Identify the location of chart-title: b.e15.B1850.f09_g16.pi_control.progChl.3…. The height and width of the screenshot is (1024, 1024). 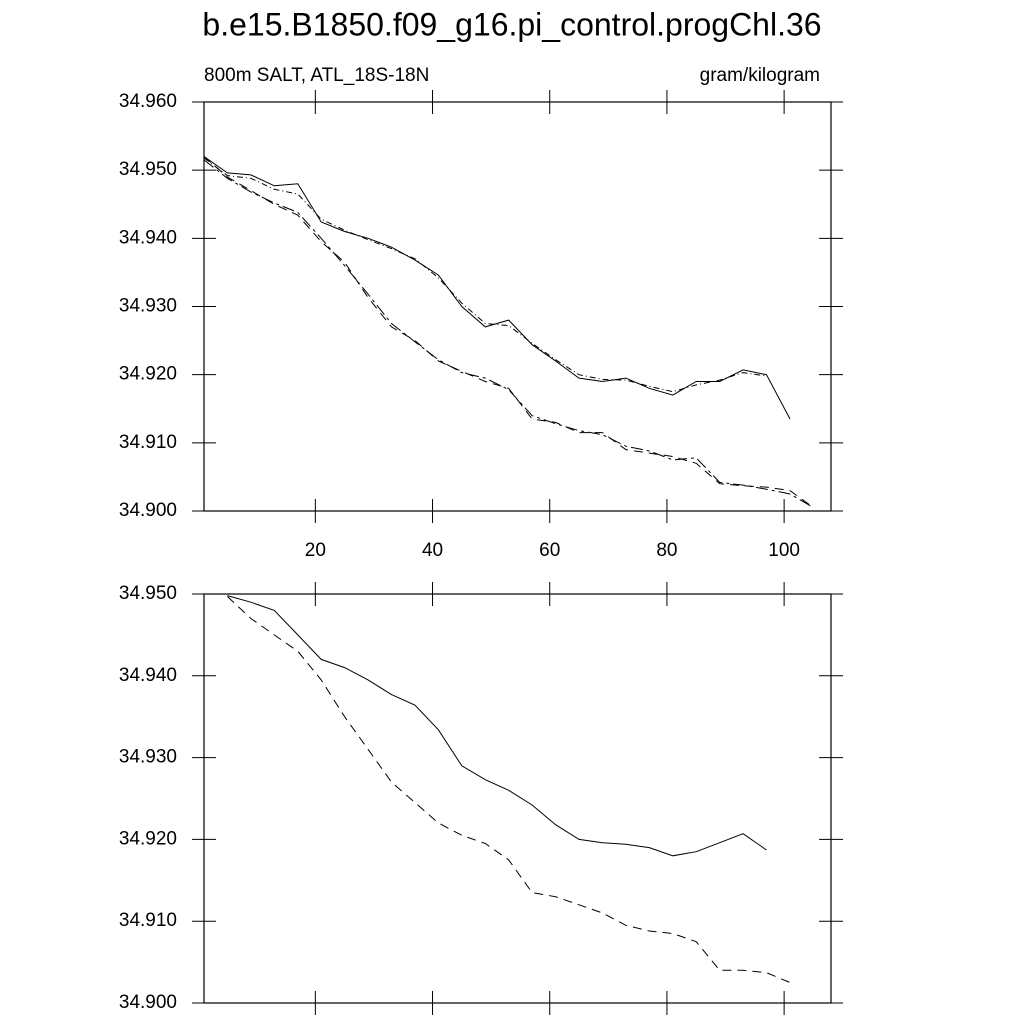
(511, 24).